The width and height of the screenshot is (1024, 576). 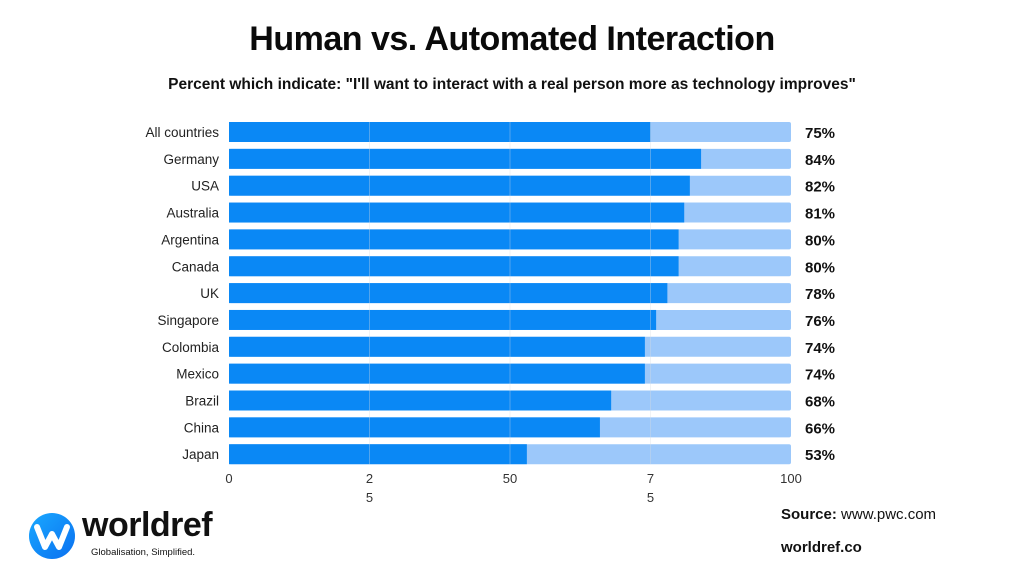 I want to click on value-label: 76%, so click(x=820, y=321).